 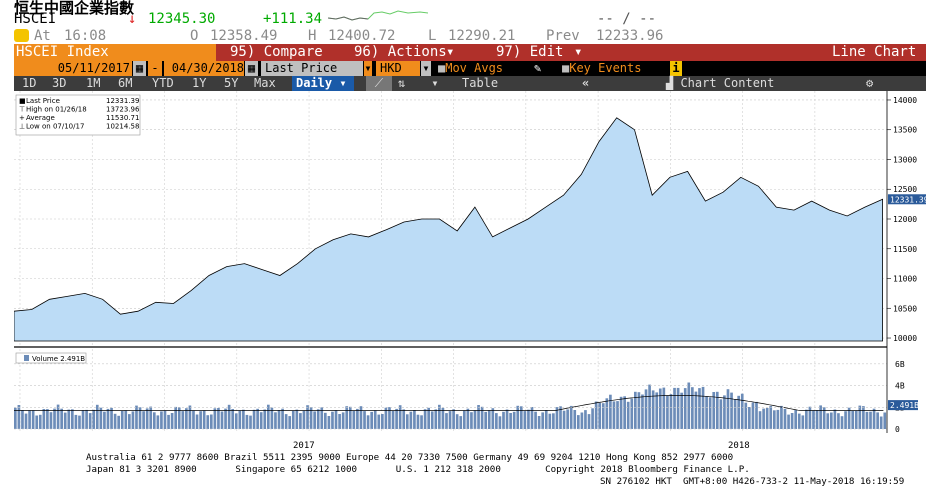 What do you see at coordinates (21, 35) in the screenshot?
I see `clock-icon` at bounding box center [21, 35].